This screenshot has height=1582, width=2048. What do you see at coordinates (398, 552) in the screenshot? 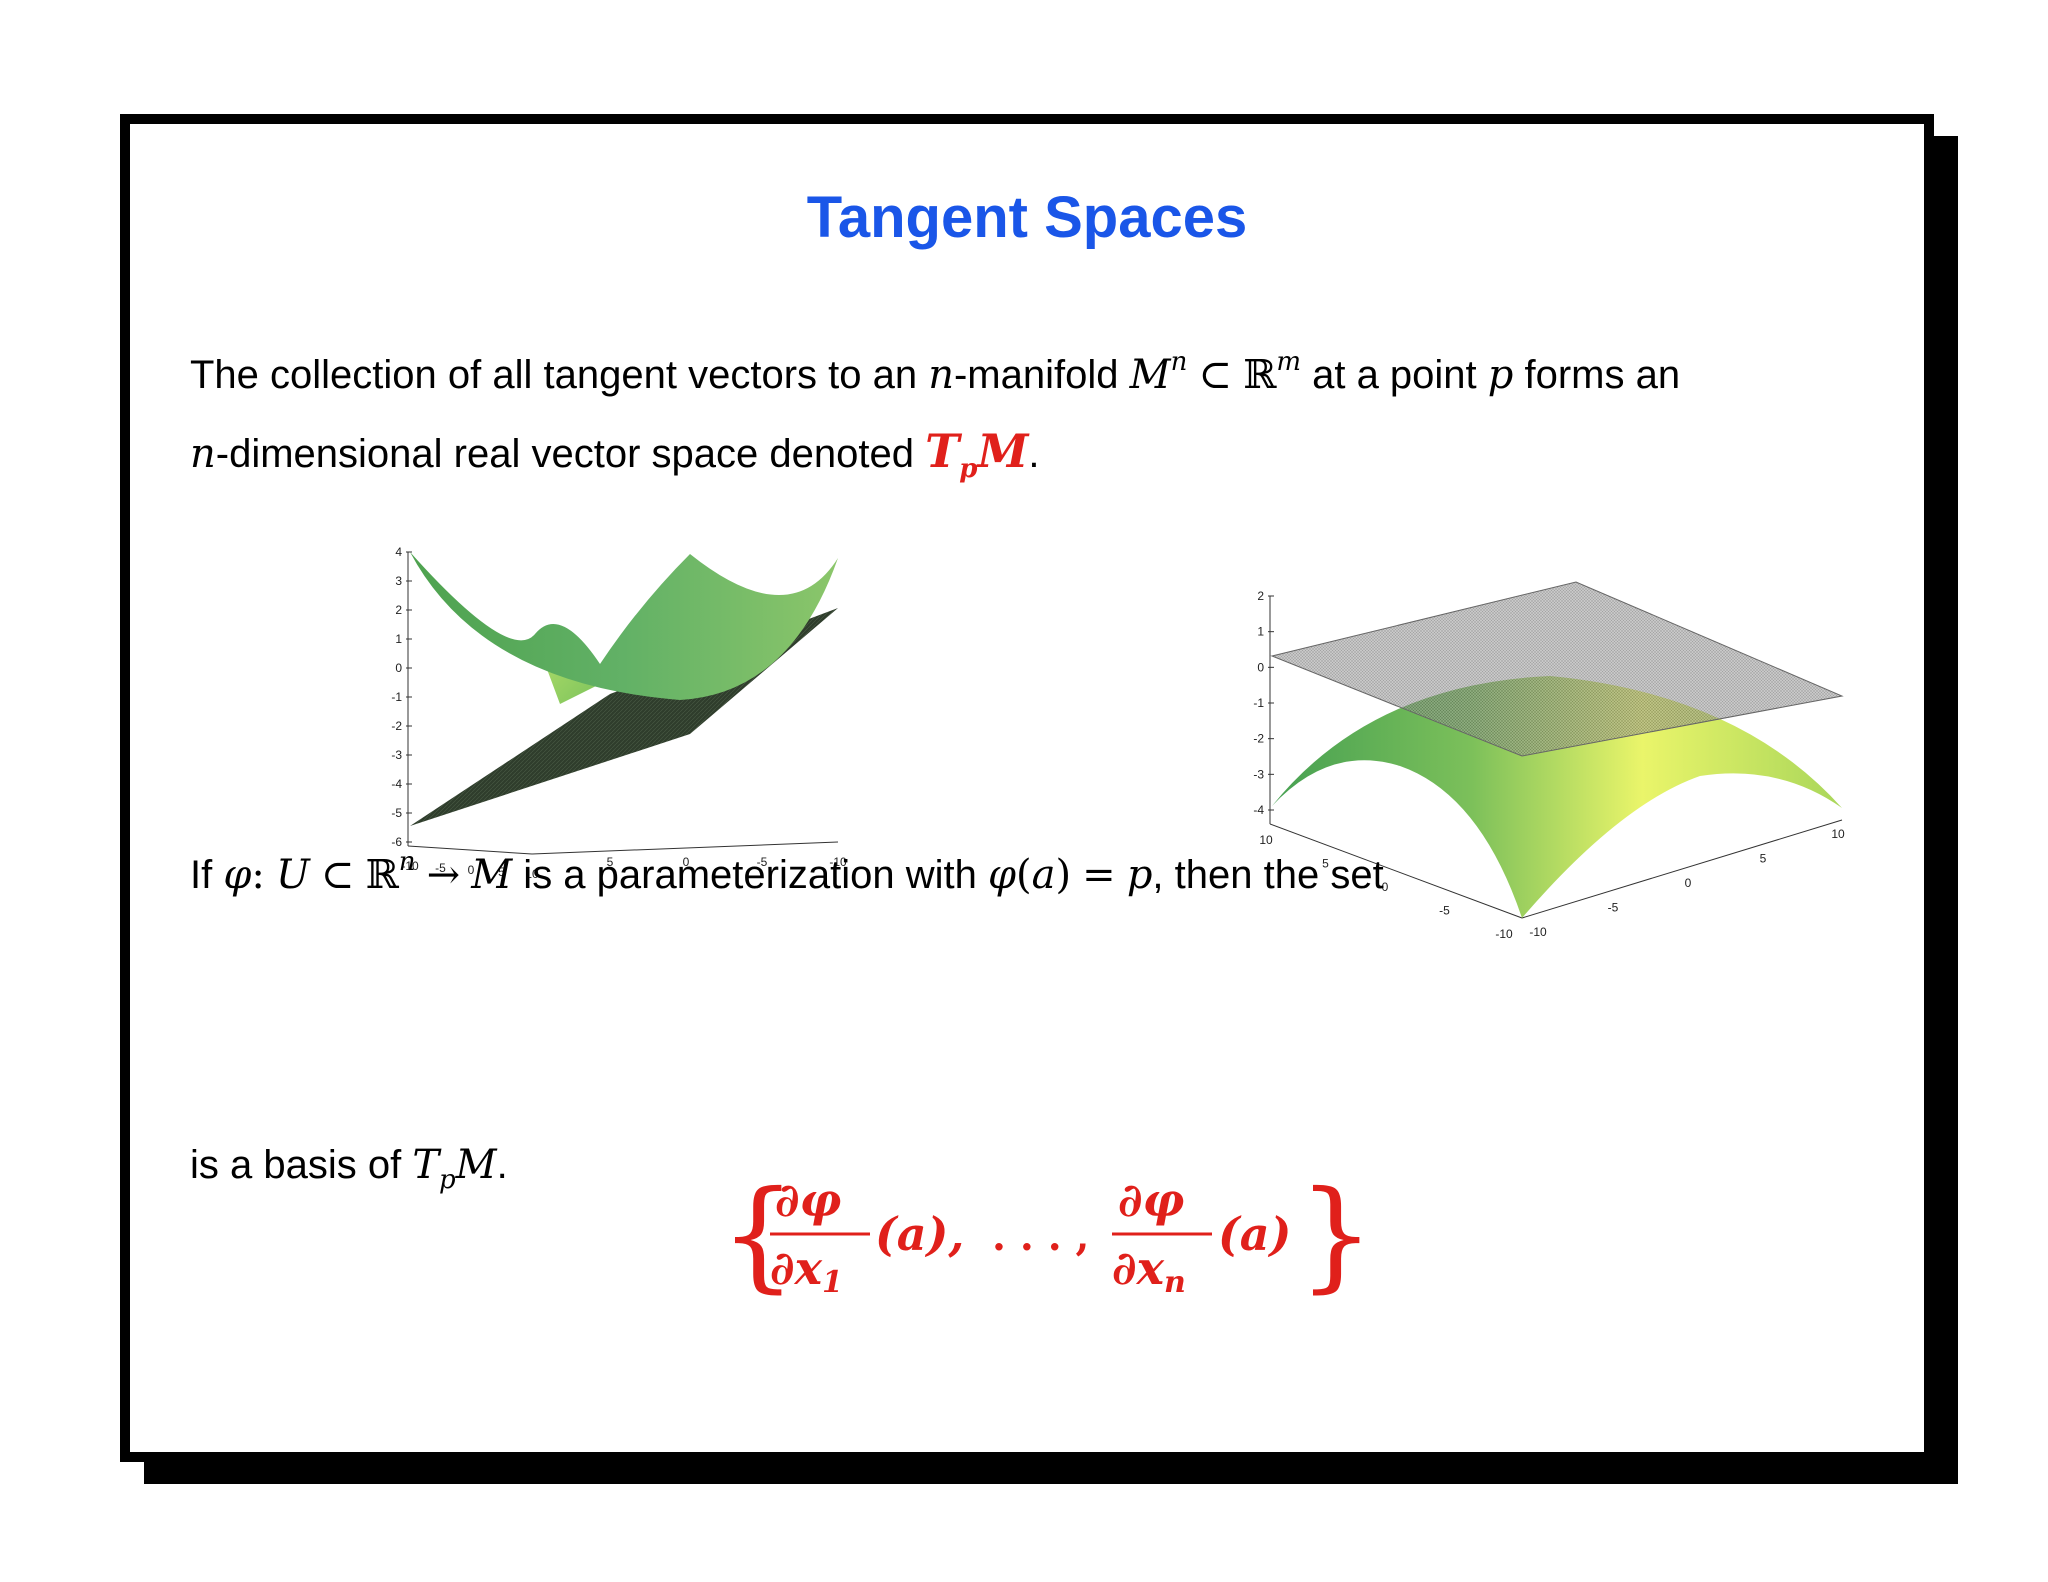
I see `left-z-tick: 4` at bounding box center [398, 552].